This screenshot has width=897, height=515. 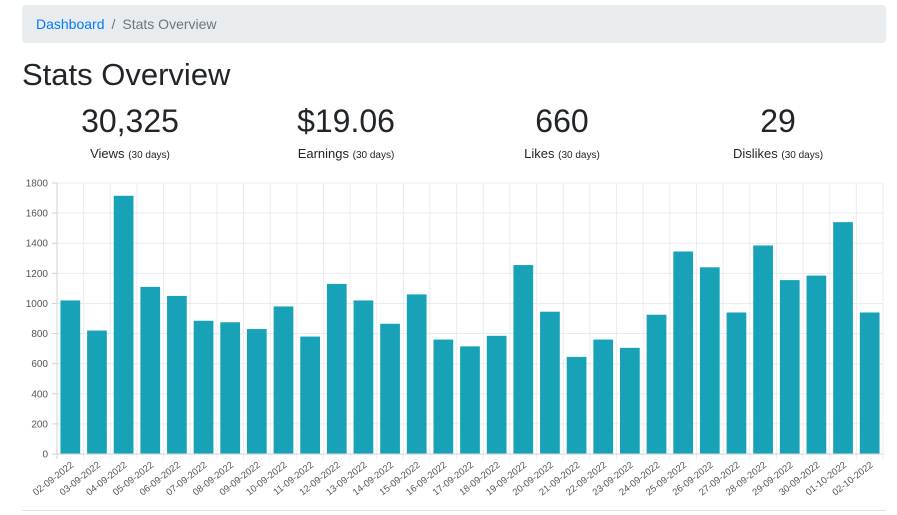 I want to click on stat-value: 29, so click(x=778, y=121).